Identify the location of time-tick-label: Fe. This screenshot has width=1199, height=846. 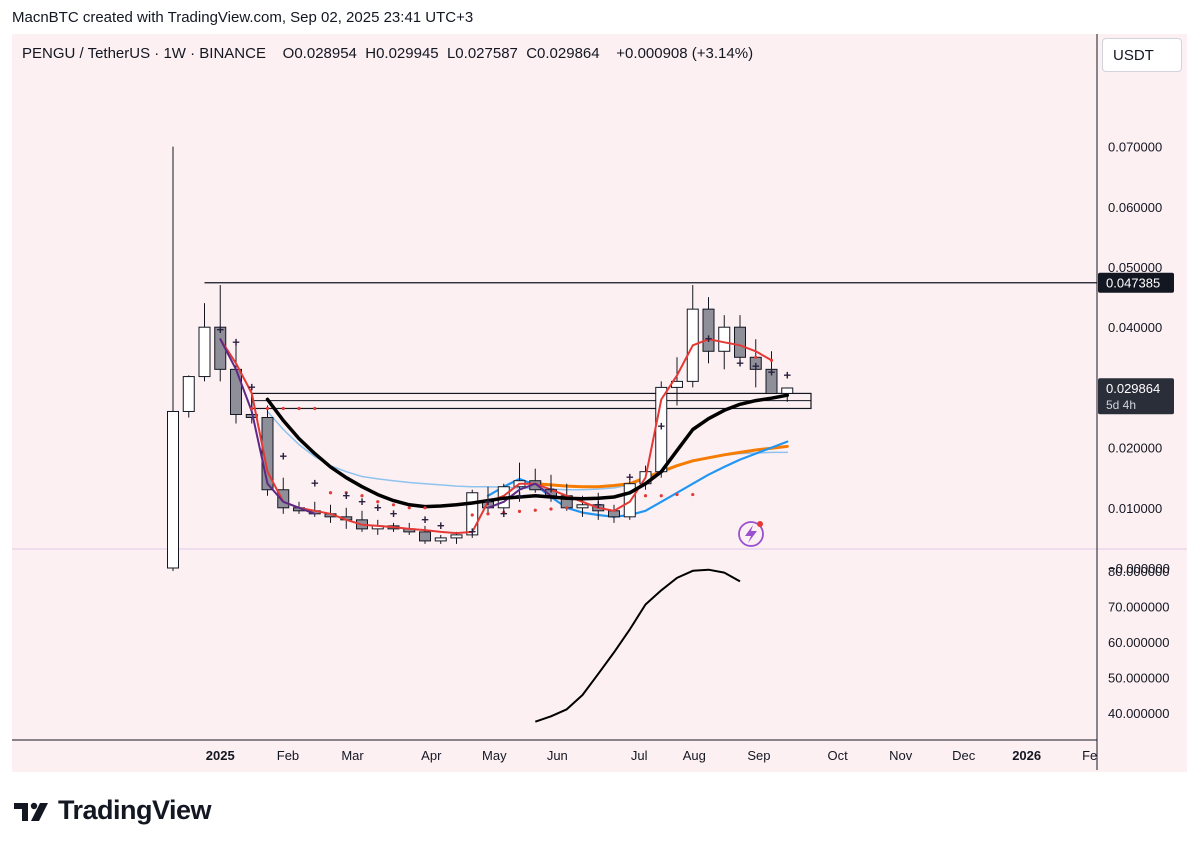
(1089, 755).